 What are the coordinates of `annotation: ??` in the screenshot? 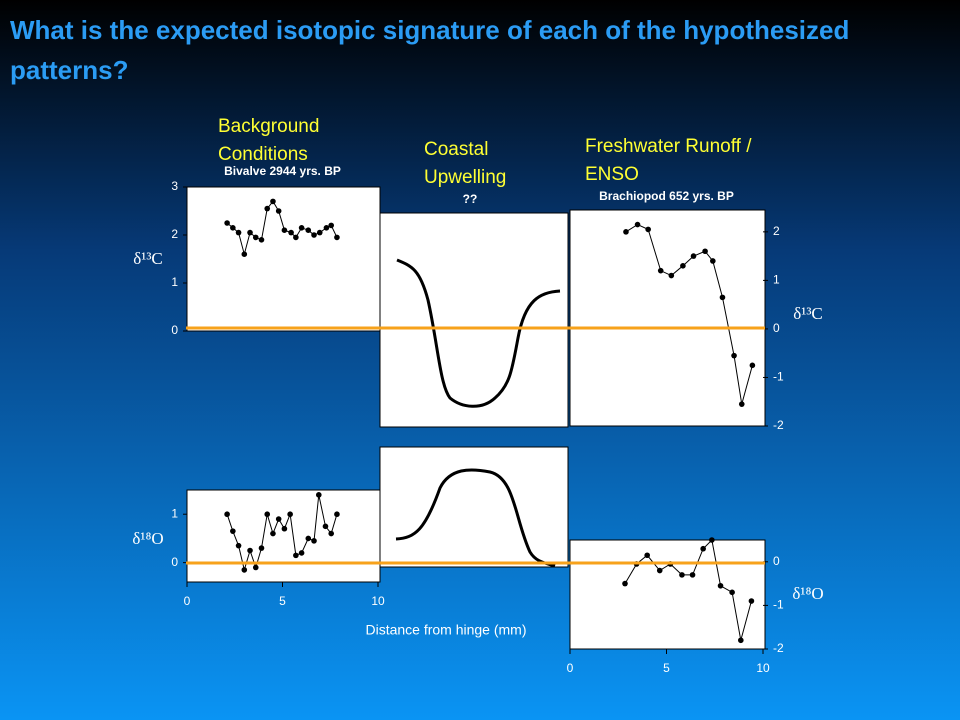 It's located at (470, 199).